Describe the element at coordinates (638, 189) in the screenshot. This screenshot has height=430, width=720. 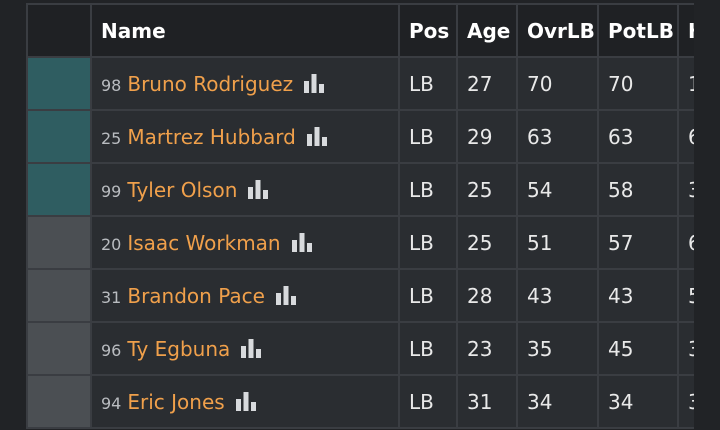
I see `pot-cell: 58` at that location.